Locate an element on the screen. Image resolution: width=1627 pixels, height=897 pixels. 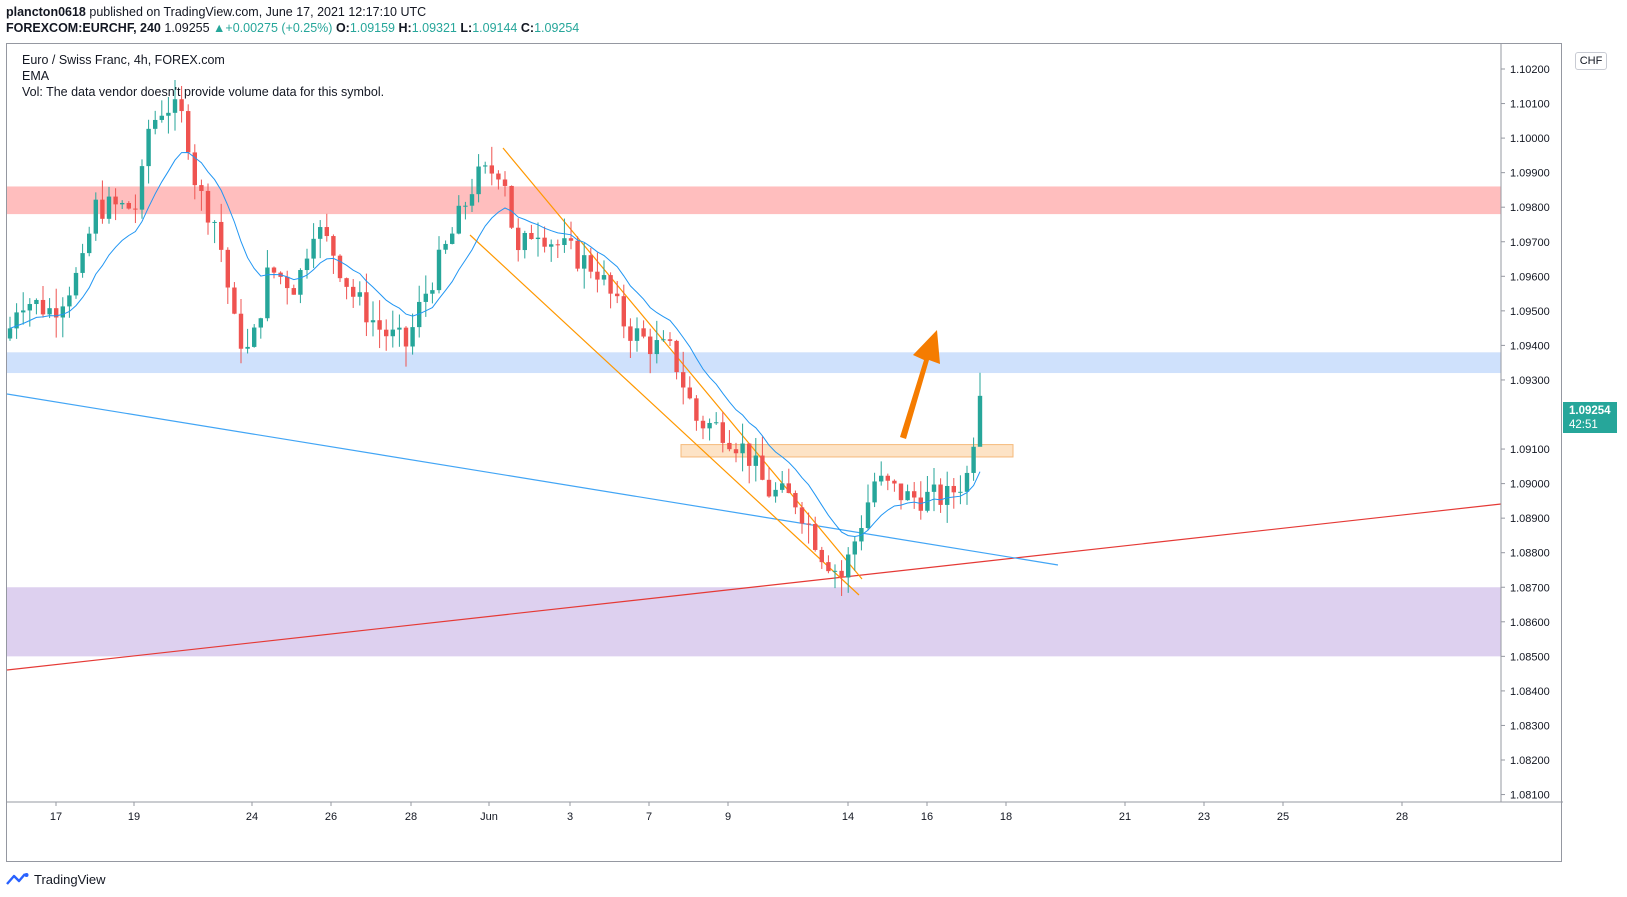
falling-trendline is located at coordinates (533, 479).